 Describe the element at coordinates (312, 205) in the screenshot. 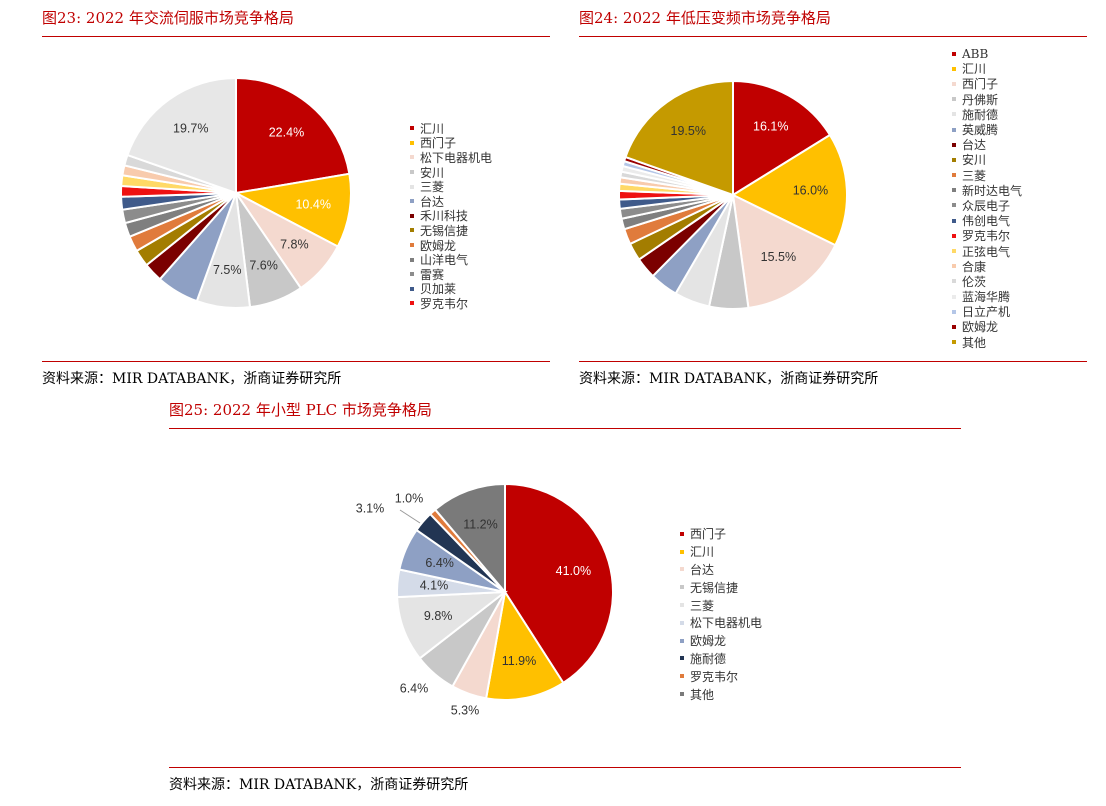

I see `data-label: 10.4%` at that location.